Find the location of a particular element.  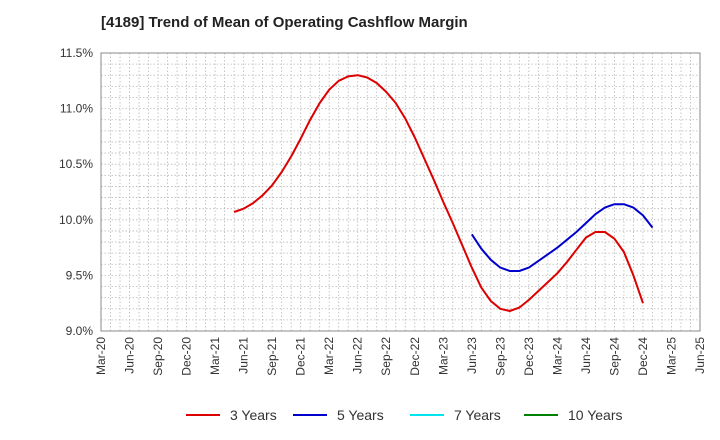

x-tick-label: Dec-23 is located at coordinates (529, 356).